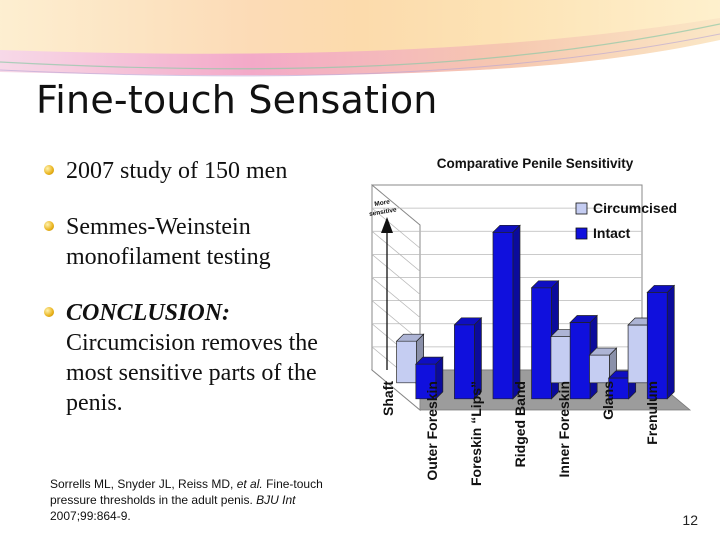  I want to click on annotation-line-1: More, so click(382, 203).